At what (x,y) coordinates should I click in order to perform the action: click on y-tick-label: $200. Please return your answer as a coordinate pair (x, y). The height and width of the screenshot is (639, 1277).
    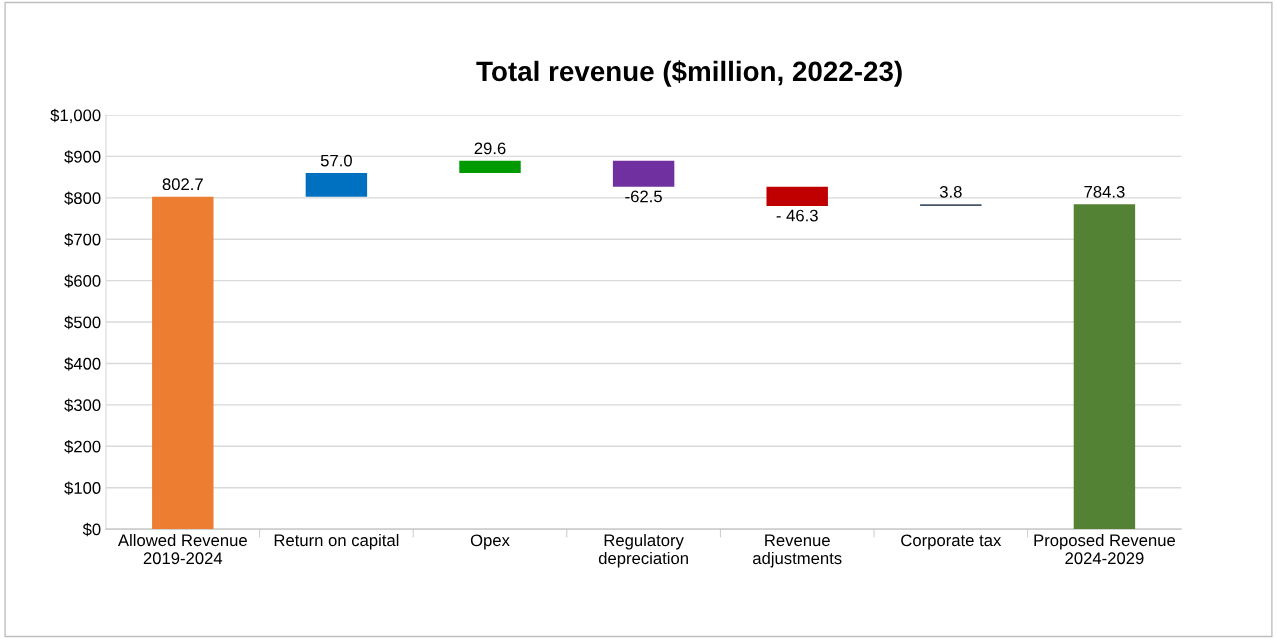
    Looking at the image, I should click on (82, 446).